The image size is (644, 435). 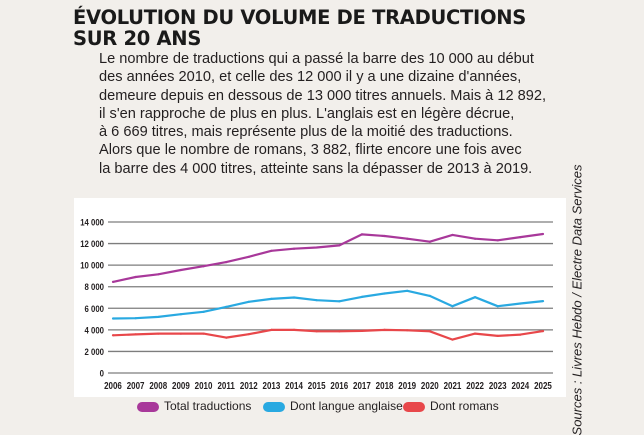 What do you see at coordinates (453, 385) in the screenshot?
I see `x-tick-label: 2021` at bounding box center [453, 385].